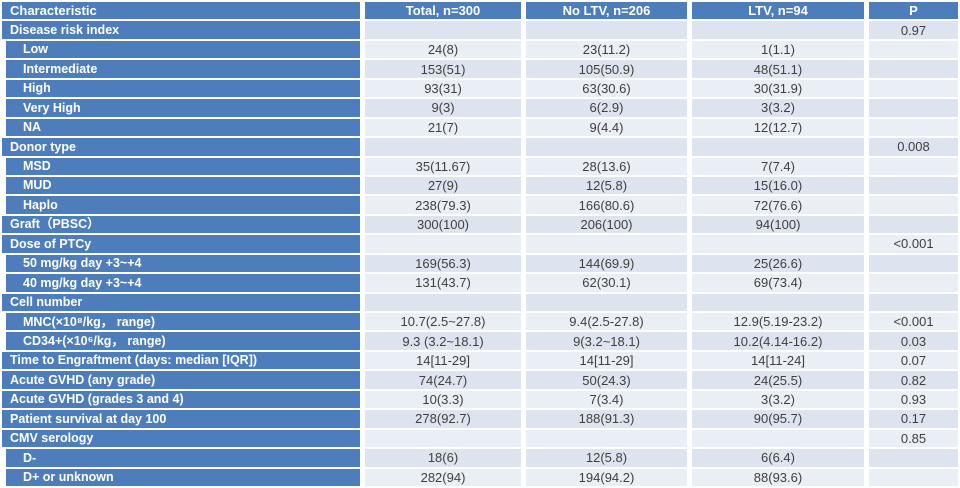  I want to click on total-cell: 93(31), so click(443, 88).